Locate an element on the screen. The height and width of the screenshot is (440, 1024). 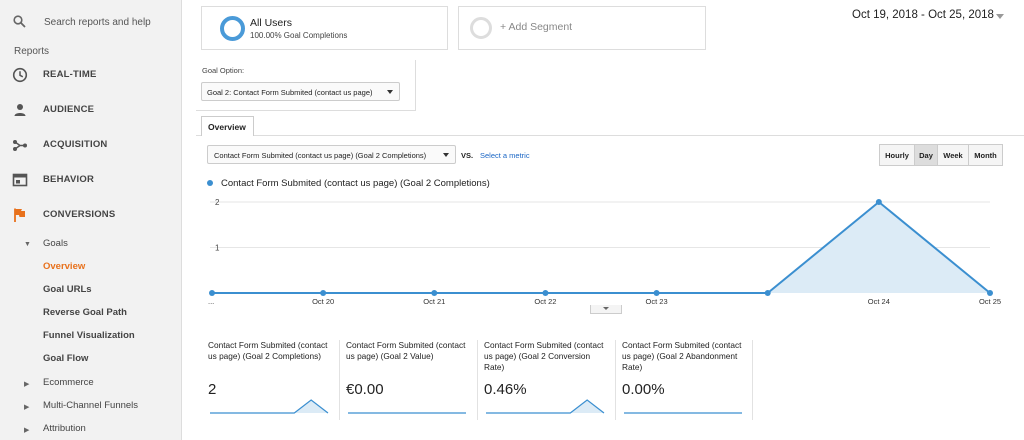
sidebar-item-goal-urls: Goal URLs is located at coordinates (91, 290).